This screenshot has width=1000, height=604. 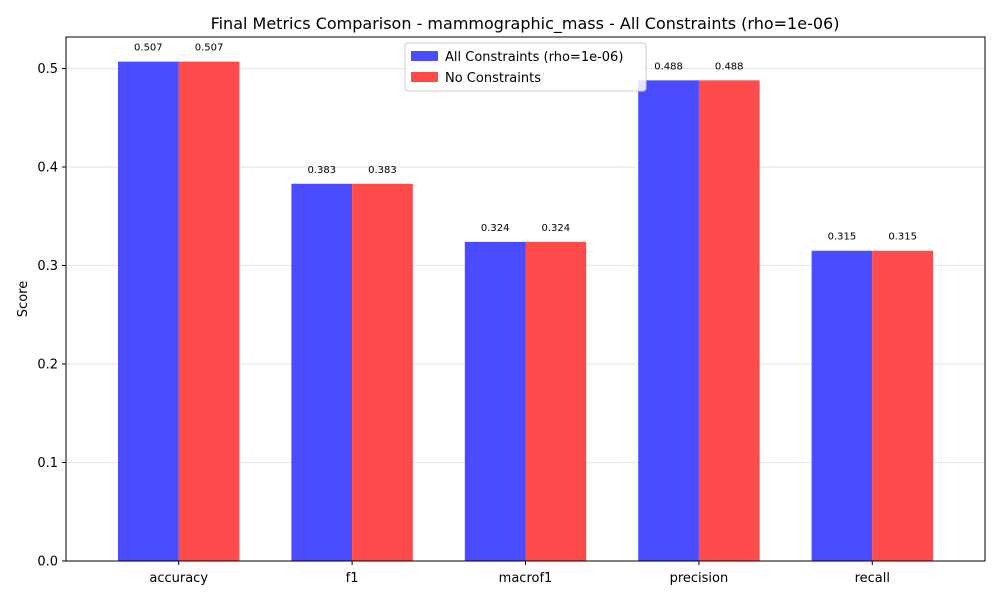 What do you see at coordinates (47, 266) in the screenshot?
I see `y-tick-label: 0.3` at bounding box center [47, 266].